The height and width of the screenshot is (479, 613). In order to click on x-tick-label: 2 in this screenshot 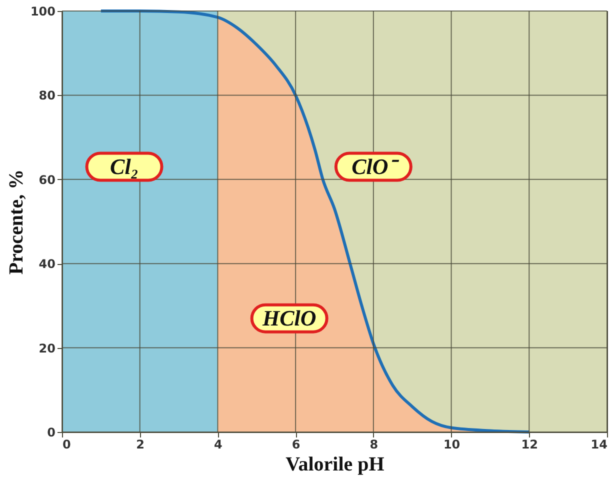, I will do `click(140, 445)`.